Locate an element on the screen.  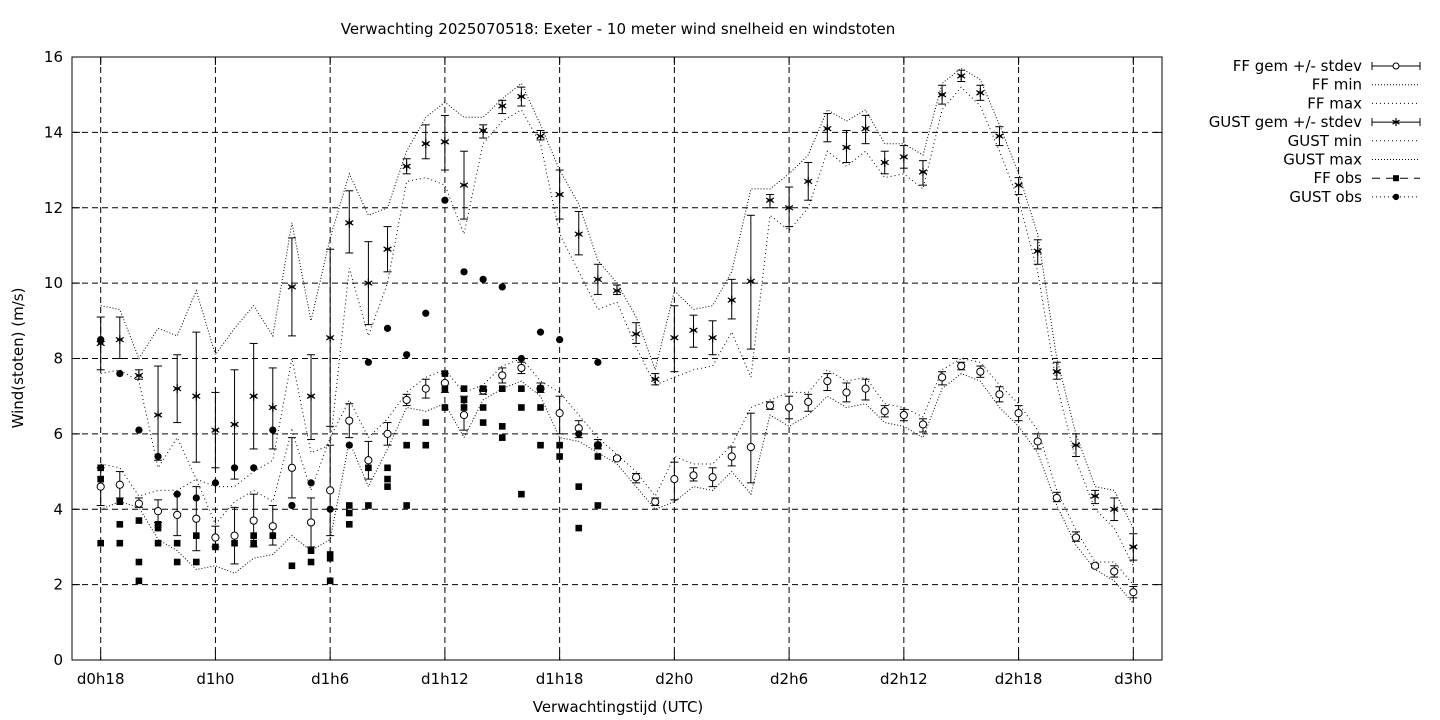
legend-label: FF max is located at coordinates (1334, 103).